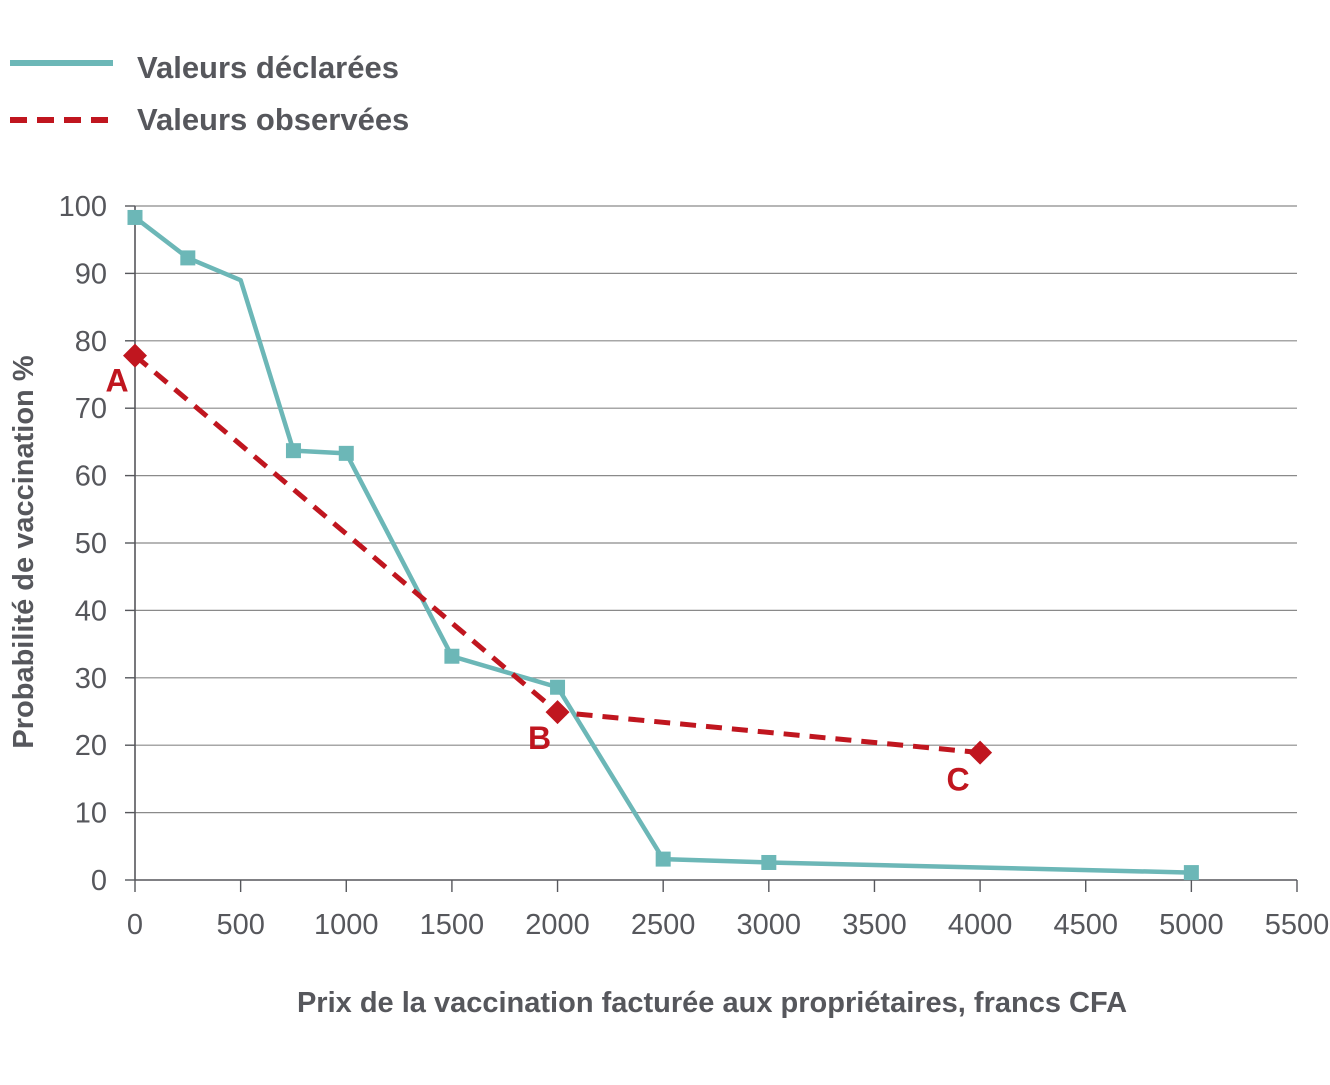  I want to click on x-tick-label-500: 500, so click(240, 925).